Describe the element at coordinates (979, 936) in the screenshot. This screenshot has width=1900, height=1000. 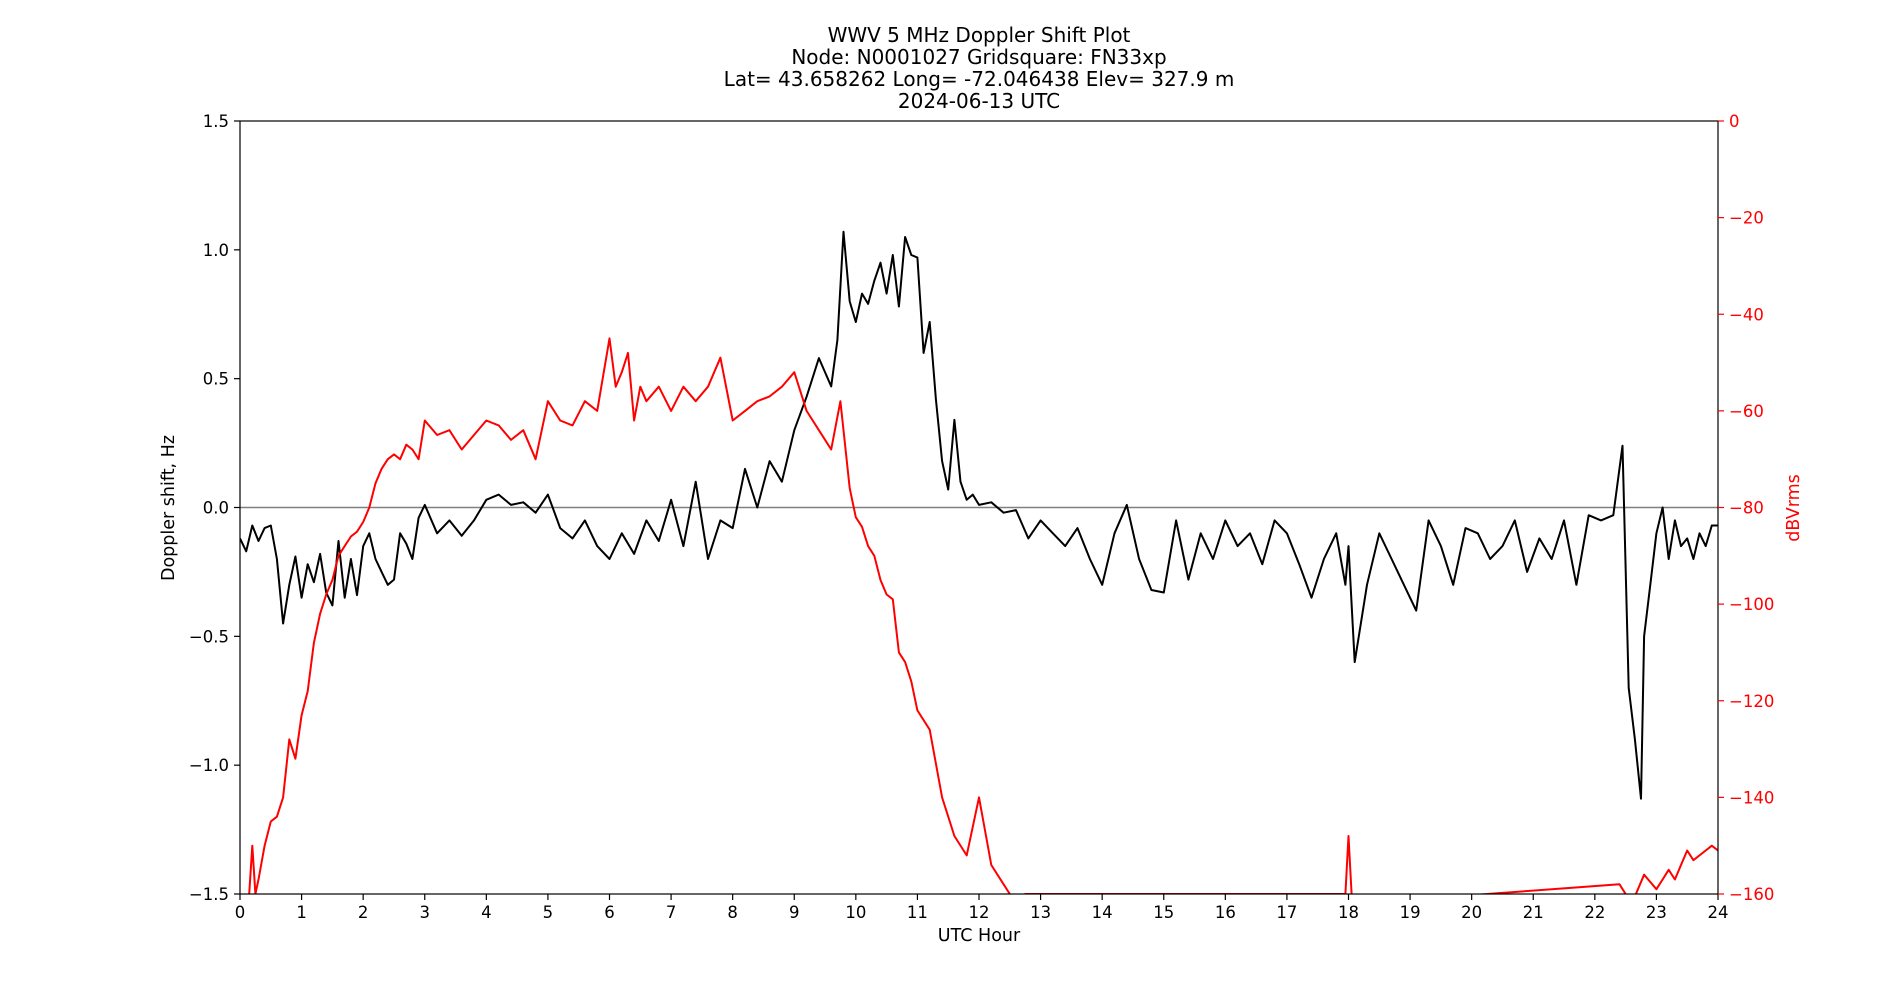
I see `x-axis-label: UTC Hour` at that location.